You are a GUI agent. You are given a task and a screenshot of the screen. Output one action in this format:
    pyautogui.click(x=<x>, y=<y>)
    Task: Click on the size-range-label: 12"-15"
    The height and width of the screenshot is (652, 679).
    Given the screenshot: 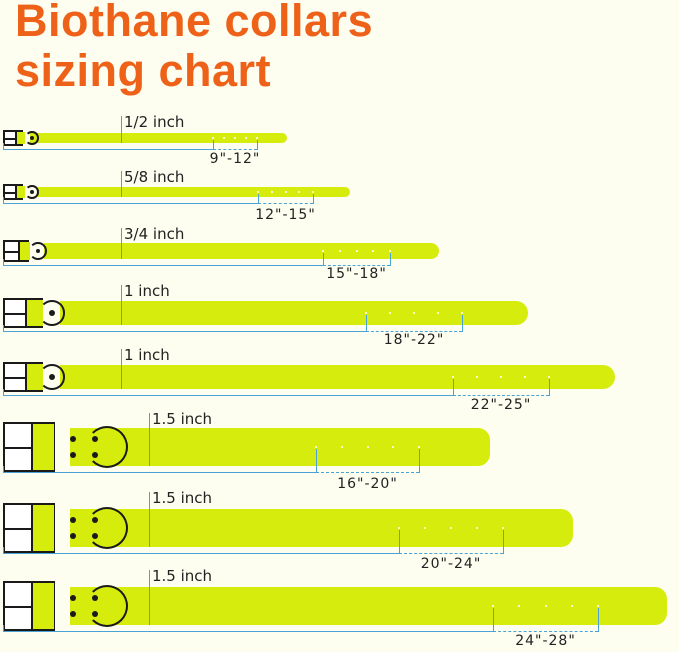 What is the action you would take?
    pyautogui.click(x=285, y=215)
    